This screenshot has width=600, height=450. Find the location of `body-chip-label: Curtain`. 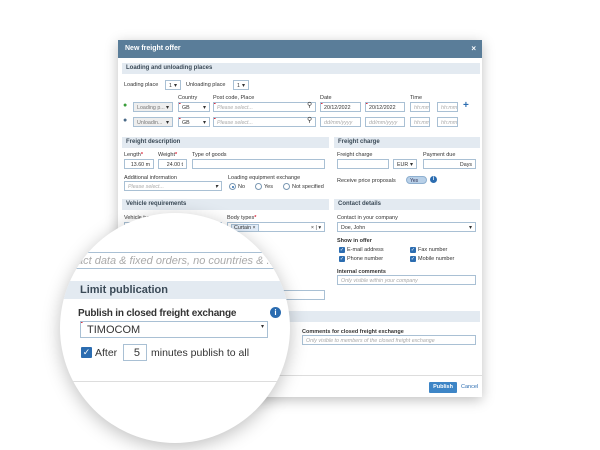

body-chip-label: Curtain is located at coordinates (243, 228).